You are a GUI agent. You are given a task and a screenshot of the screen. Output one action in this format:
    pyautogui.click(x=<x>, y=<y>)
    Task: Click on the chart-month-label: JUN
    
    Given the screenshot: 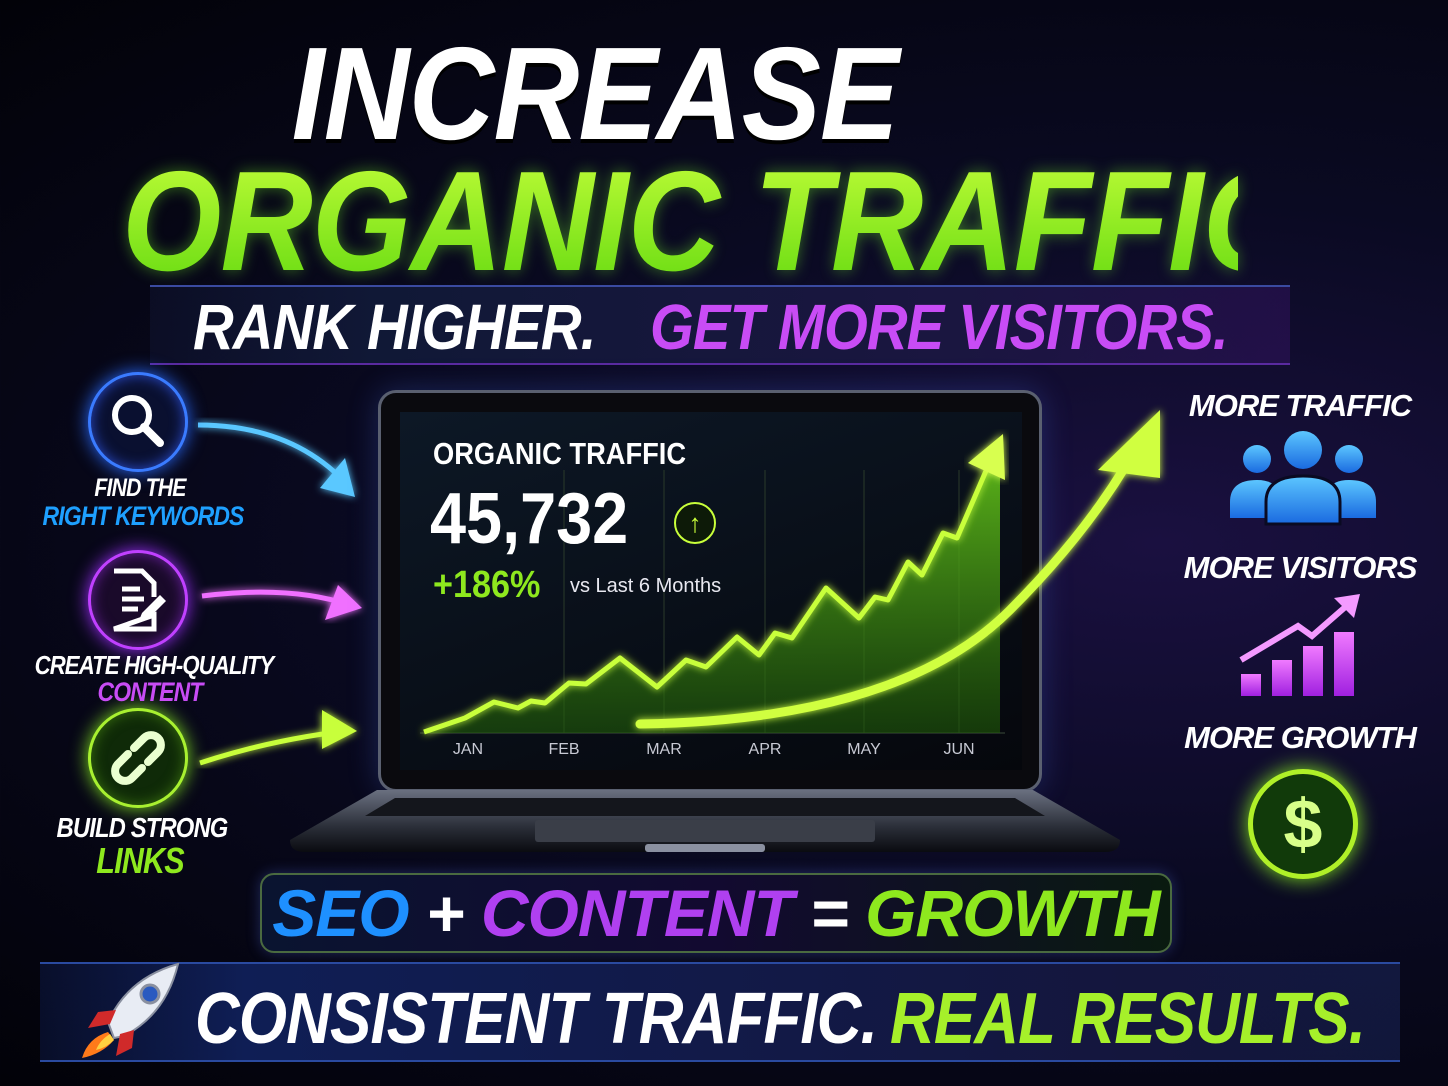 What is the action you would take?
    pyautogui.click(x=959, y=749)
    